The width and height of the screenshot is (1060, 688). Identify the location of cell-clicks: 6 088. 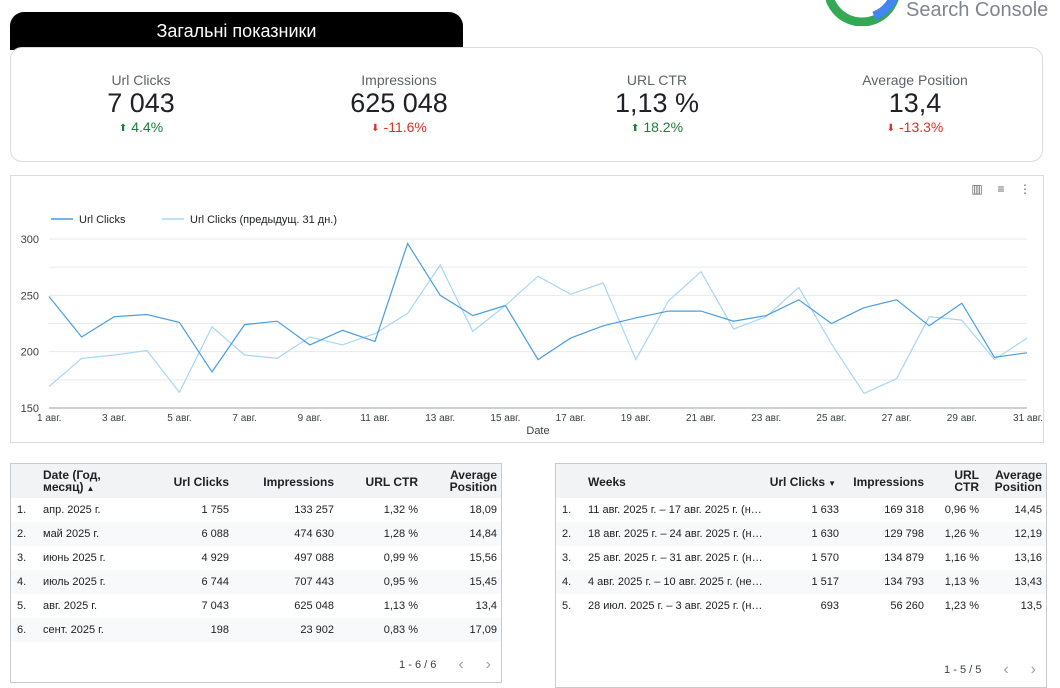
(215, 534).